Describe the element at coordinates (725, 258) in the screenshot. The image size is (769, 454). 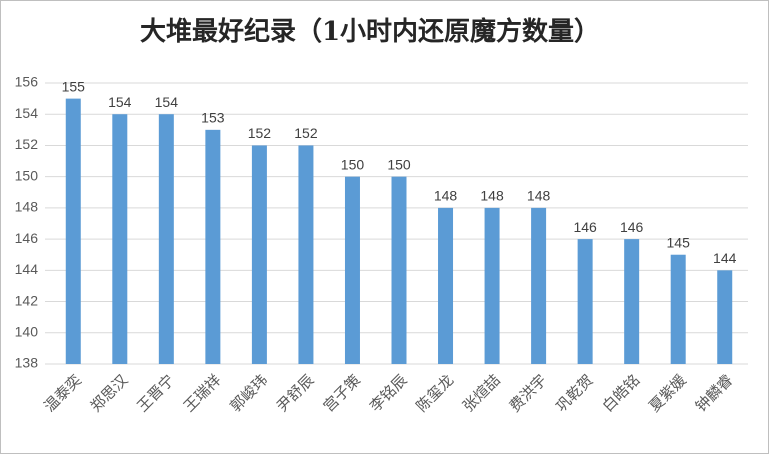
I see `data-label: 144` at that location.